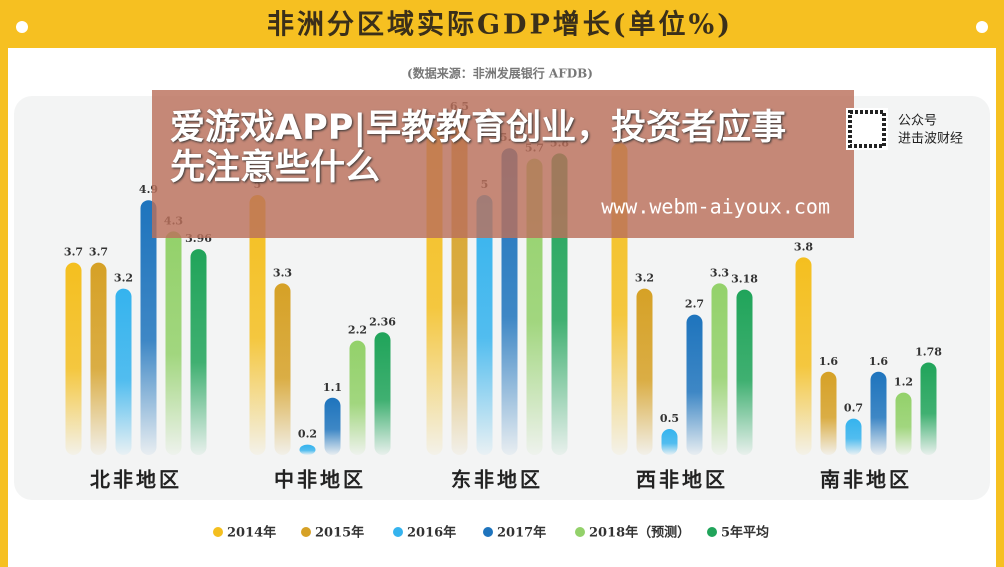 The image size is (1004, 567). What do you see at coordinates (500, 25) in the screenshot?
I see `chart-title: 非洲分区域实际GDP增长(单位%)` at bounding box center [500, 25].